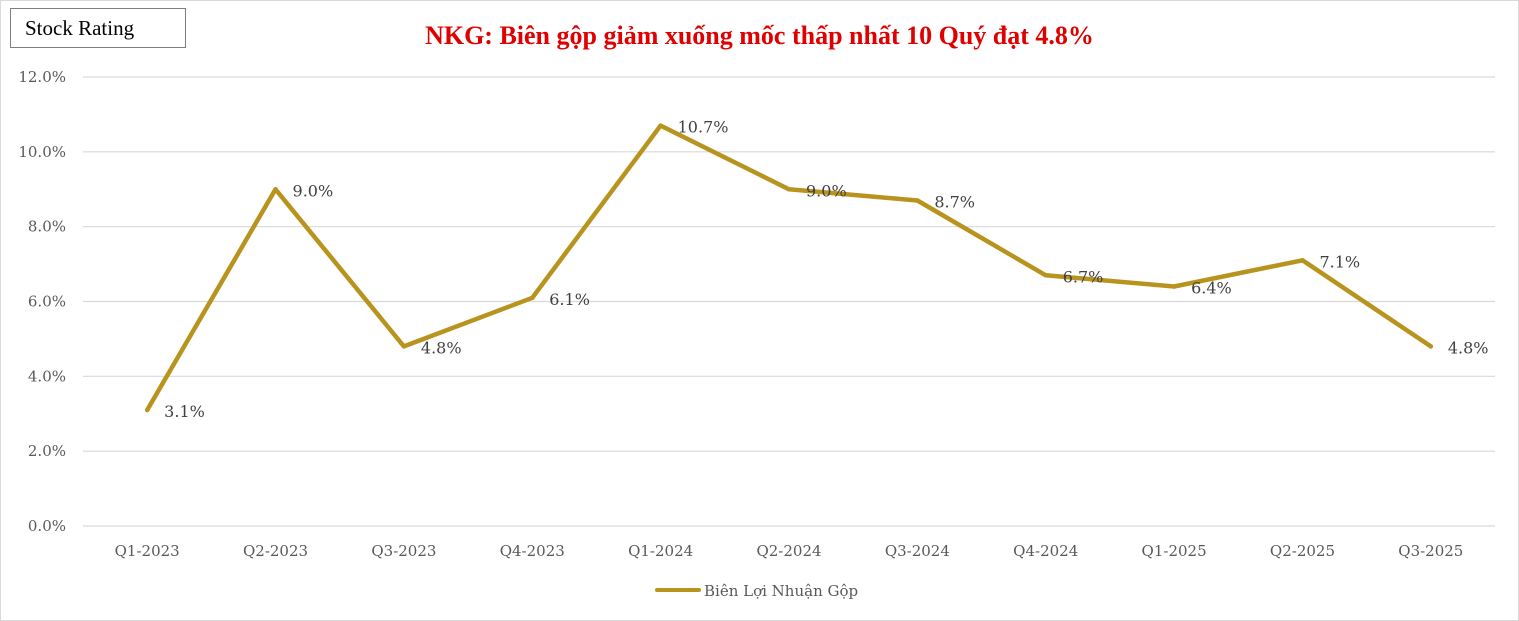  I want to click on x-tick-label: Q4-2024, so click(1045, 551).